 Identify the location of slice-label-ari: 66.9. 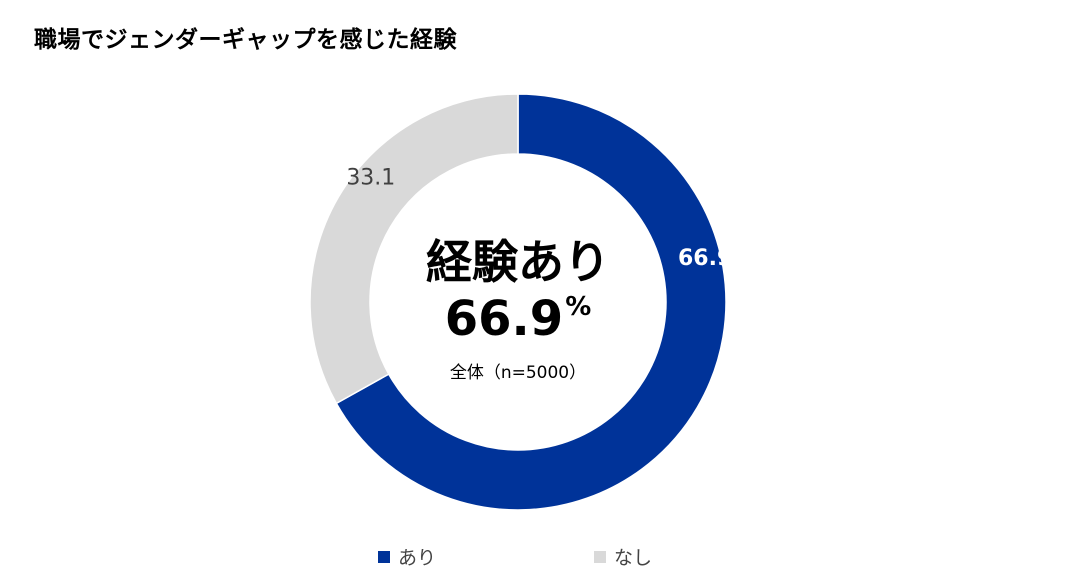
(705, 258).